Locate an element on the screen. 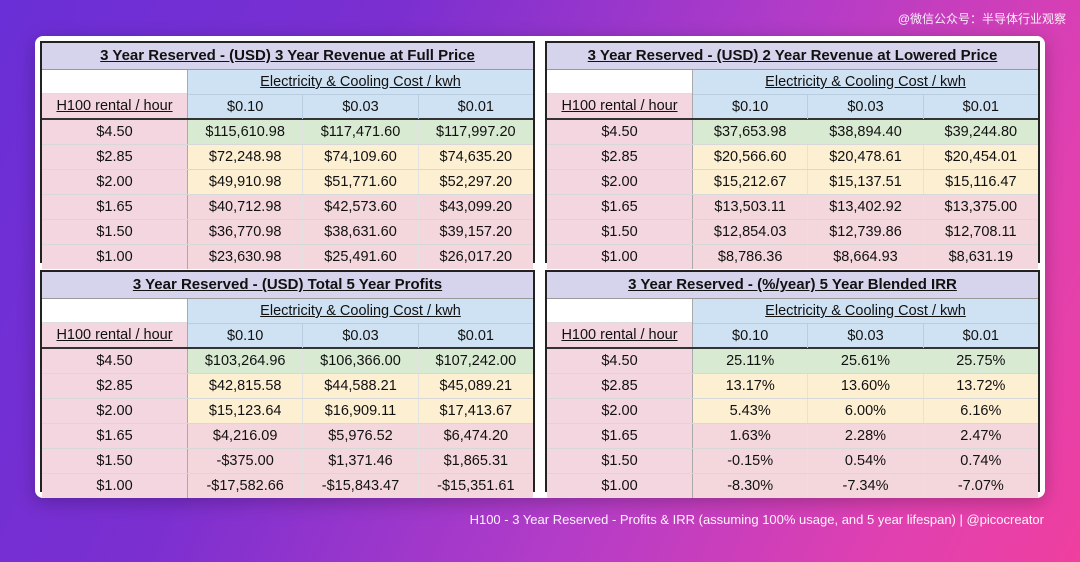  table-cell: $43,099.20 is located at coordinates (475, 207).